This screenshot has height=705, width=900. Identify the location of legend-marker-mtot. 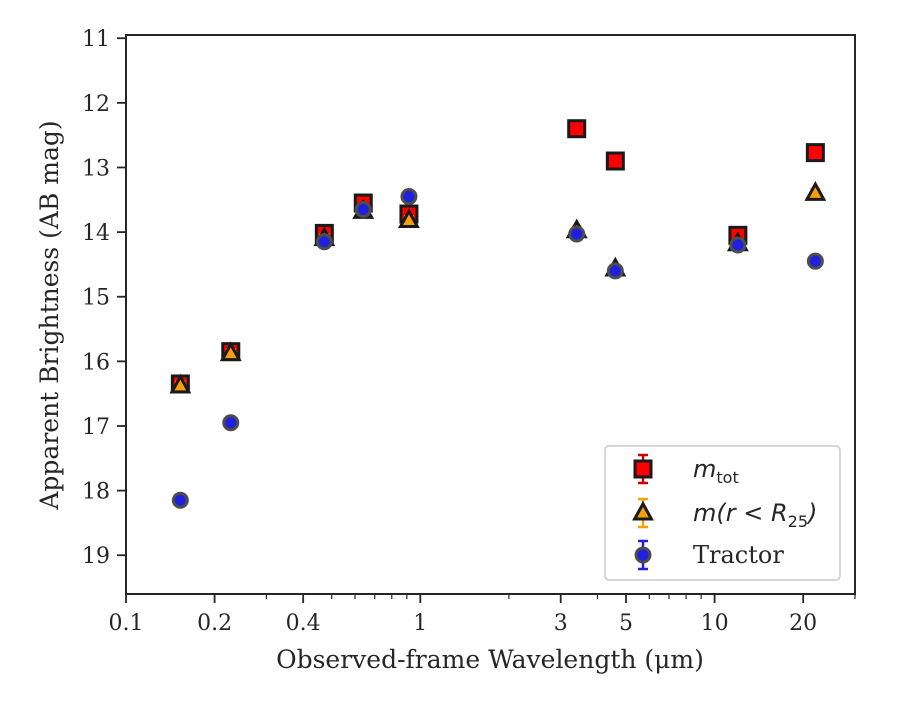
(643, 469).